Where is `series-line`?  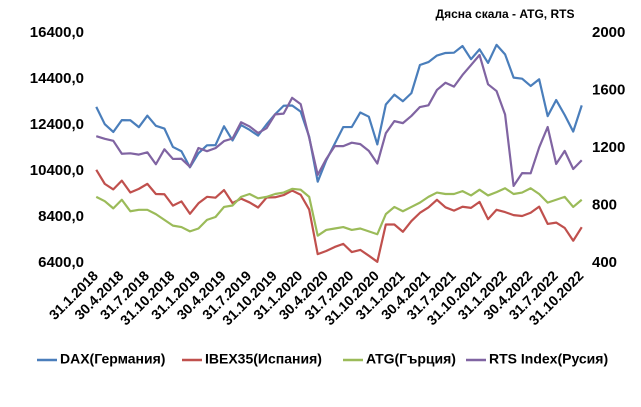 series-line is located at coordinates (339, 212).